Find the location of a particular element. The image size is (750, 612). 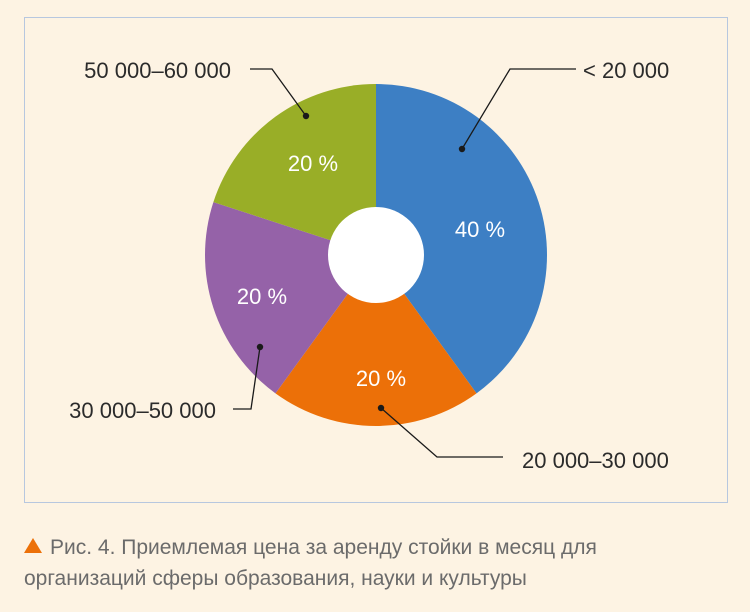

donut-hole is located at coordinates (376, 255).